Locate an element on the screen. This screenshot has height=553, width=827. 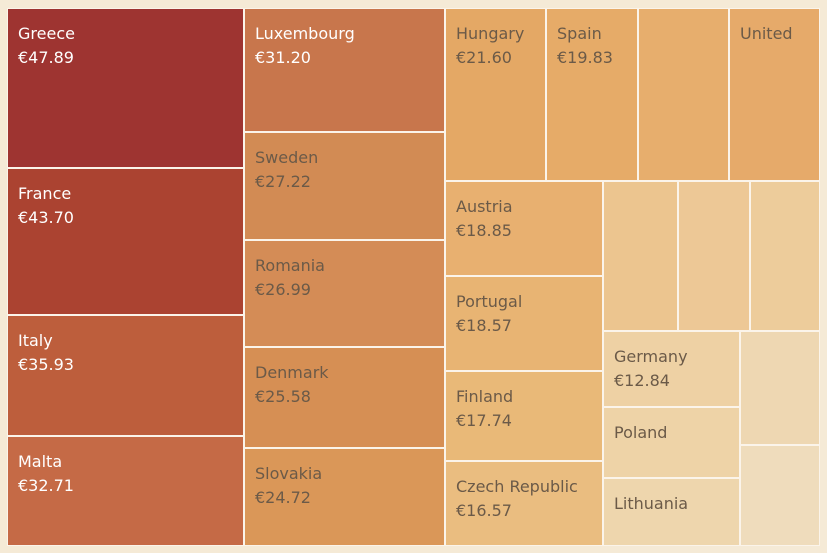
tile-label-slovakia: Slovakia is located at coordinates (288, 473).